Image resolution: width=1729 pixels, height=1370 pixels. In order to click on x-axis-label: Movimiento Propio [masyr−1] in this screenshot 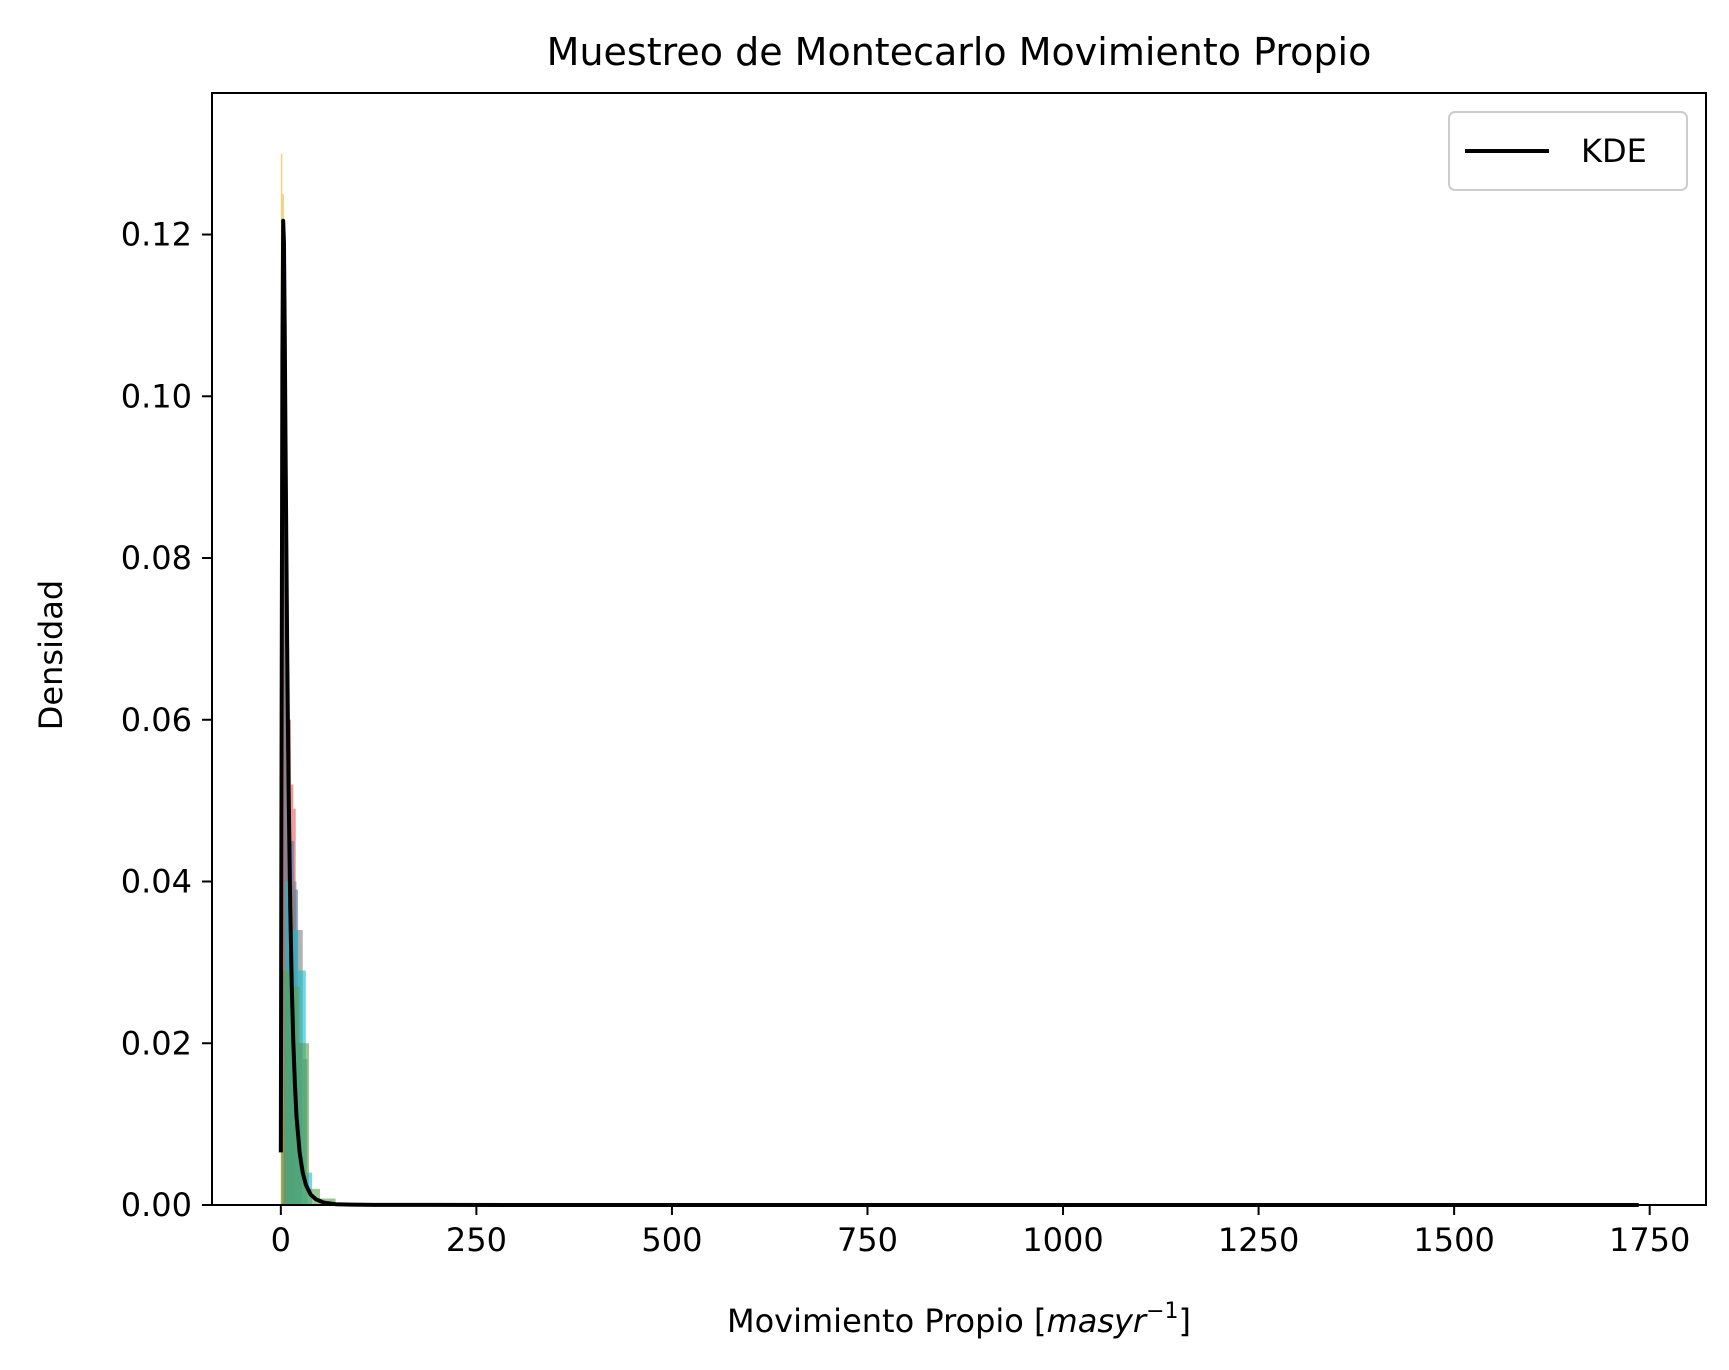, I will do `click(959, 1319)`.